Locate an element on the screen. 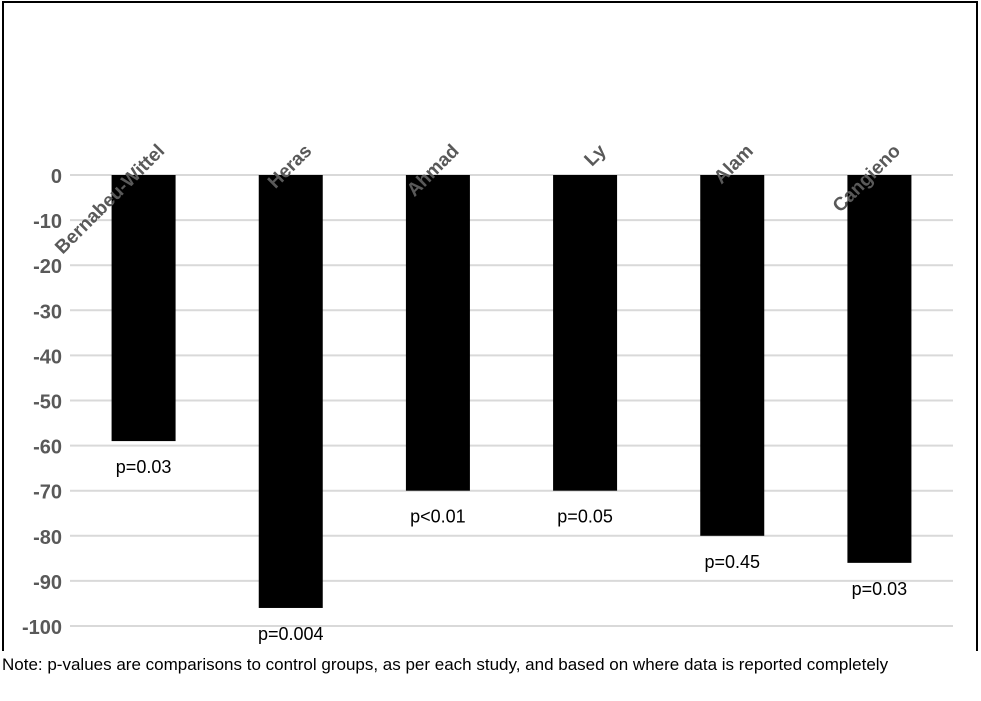  y-tick-label: -100 is located at coordinates (42, 628).